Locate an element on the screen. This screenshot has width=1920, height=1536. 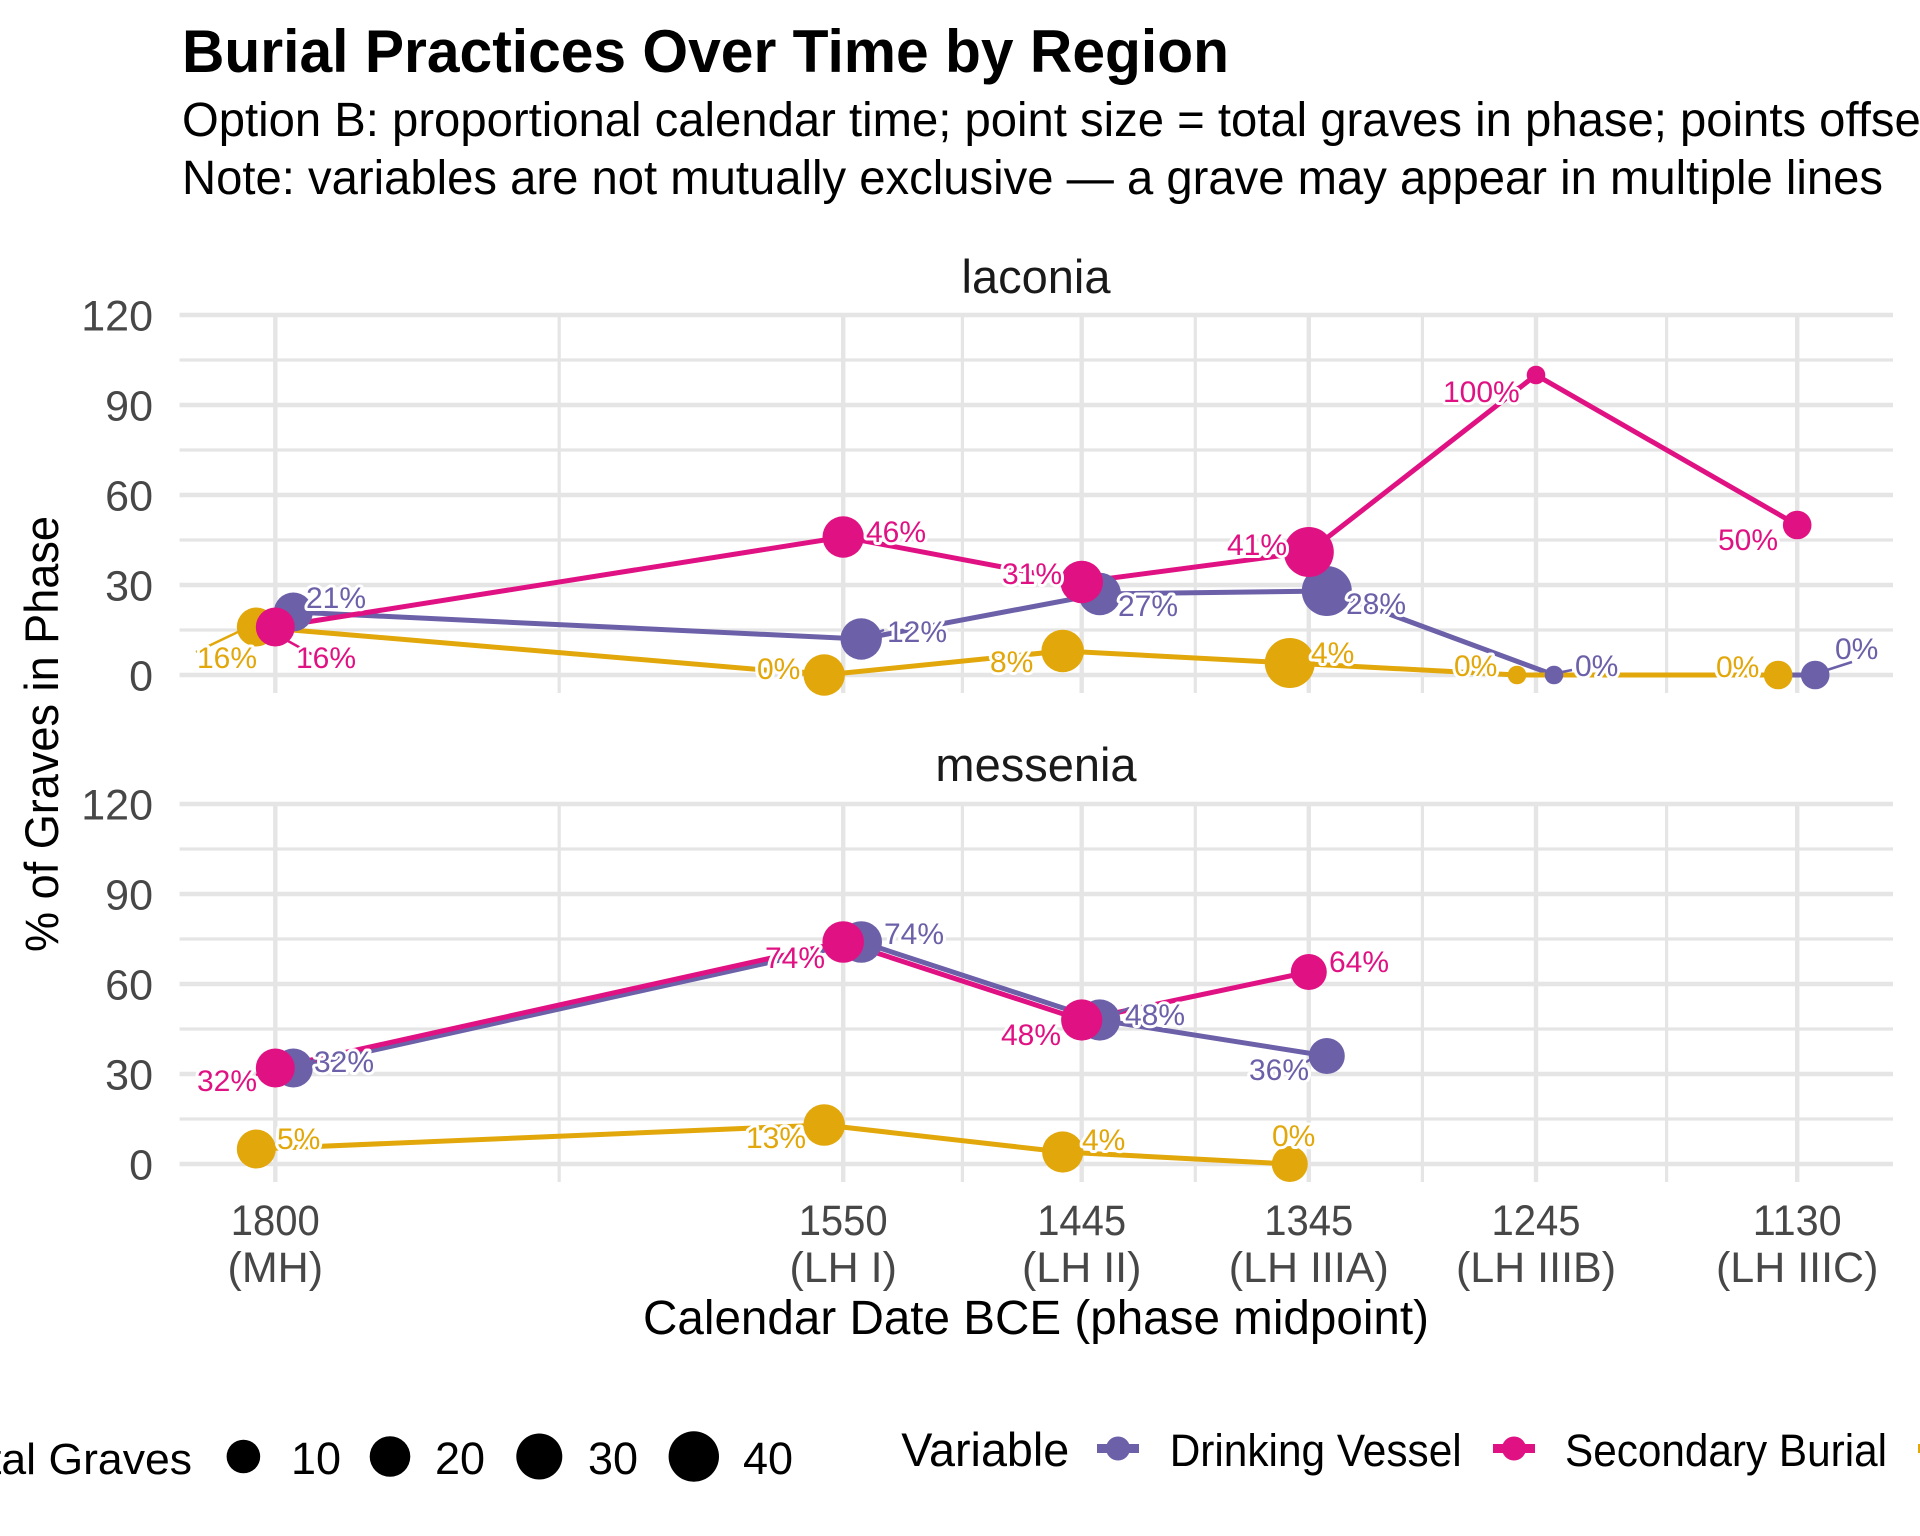
svg-text: 1800 is located at coordinates (275, 1221).